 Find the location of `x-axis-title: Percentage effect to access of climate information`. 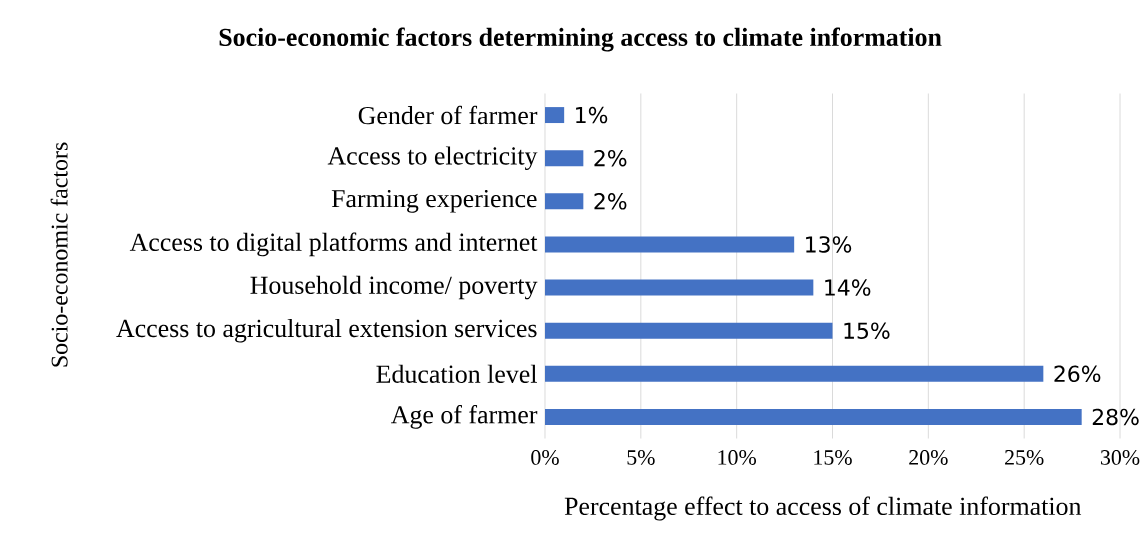

x-axis-title: Percentage effect to access of climate information is located at coordinates (823, 508).